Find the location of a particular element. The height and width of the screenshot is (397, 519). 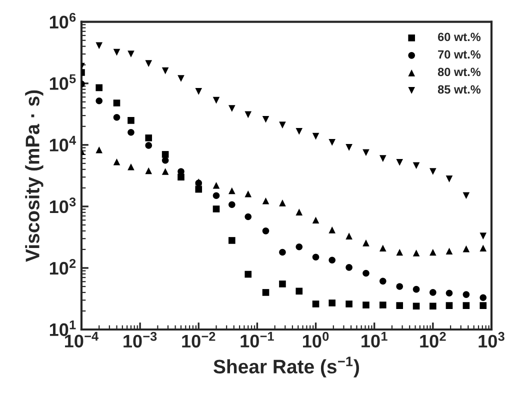

x-tick-label: 10$^{2}$ is located at coordinates (433, 340).